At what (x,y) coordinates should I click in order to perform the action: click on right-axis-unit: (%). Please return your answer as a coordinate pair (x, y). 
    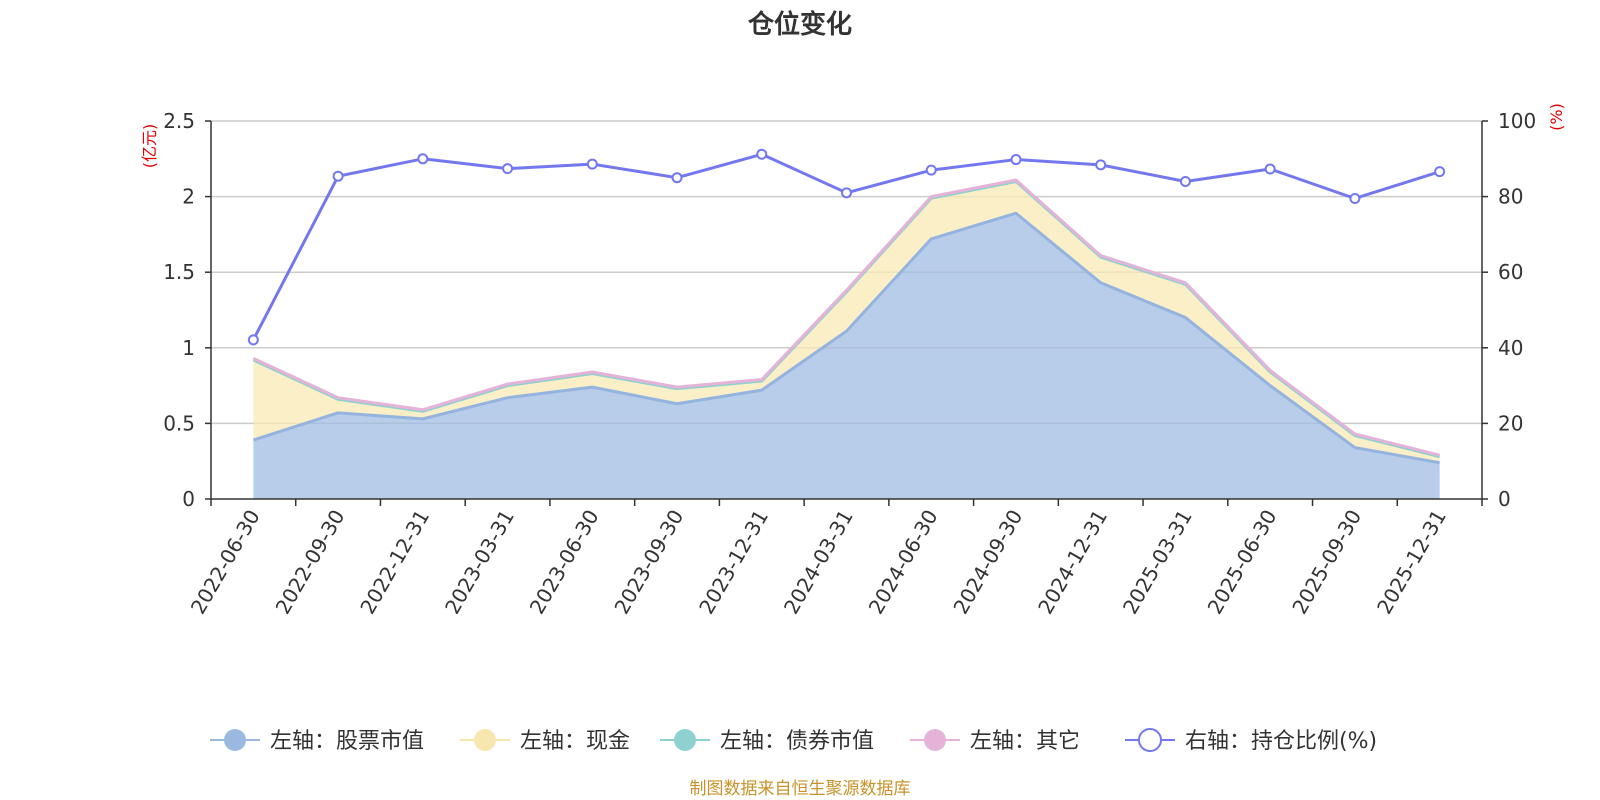
    Looking at the image, I should click on (1556, 117).